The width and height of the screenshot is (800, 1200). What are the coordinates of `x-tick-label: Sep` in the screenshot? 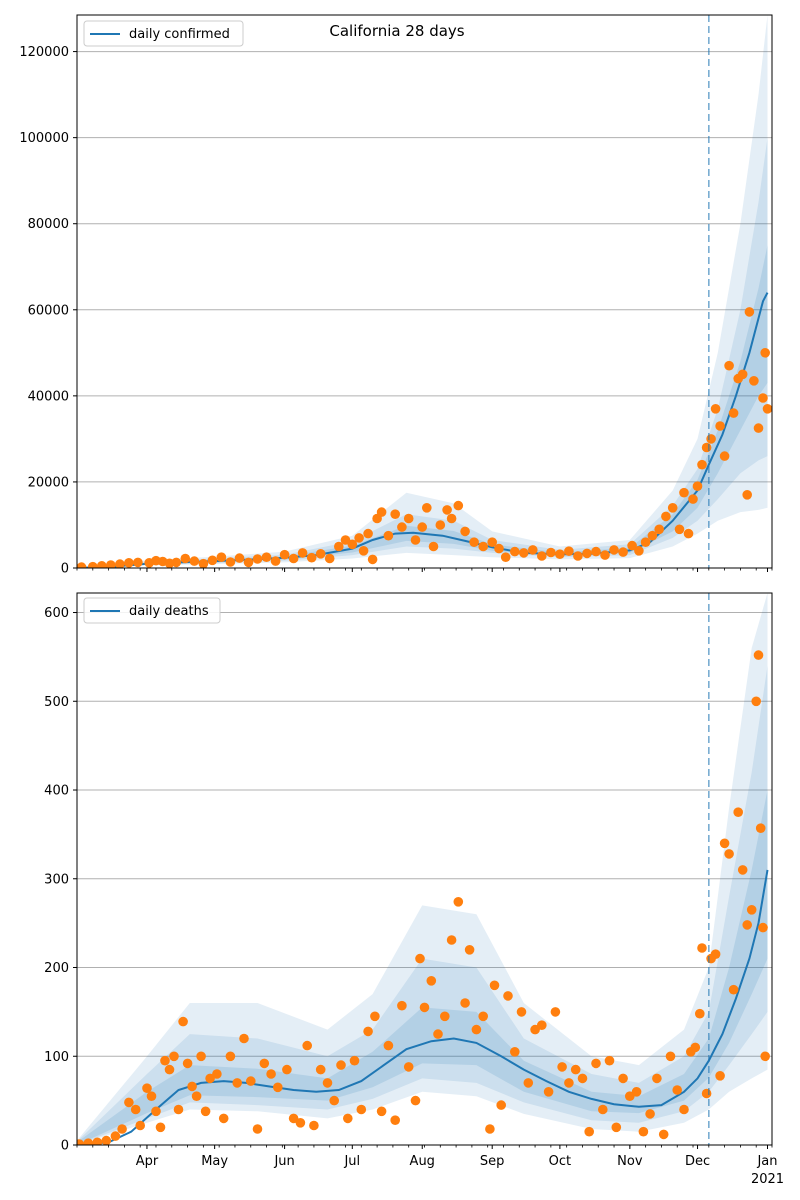 It's located at (492, 1161).